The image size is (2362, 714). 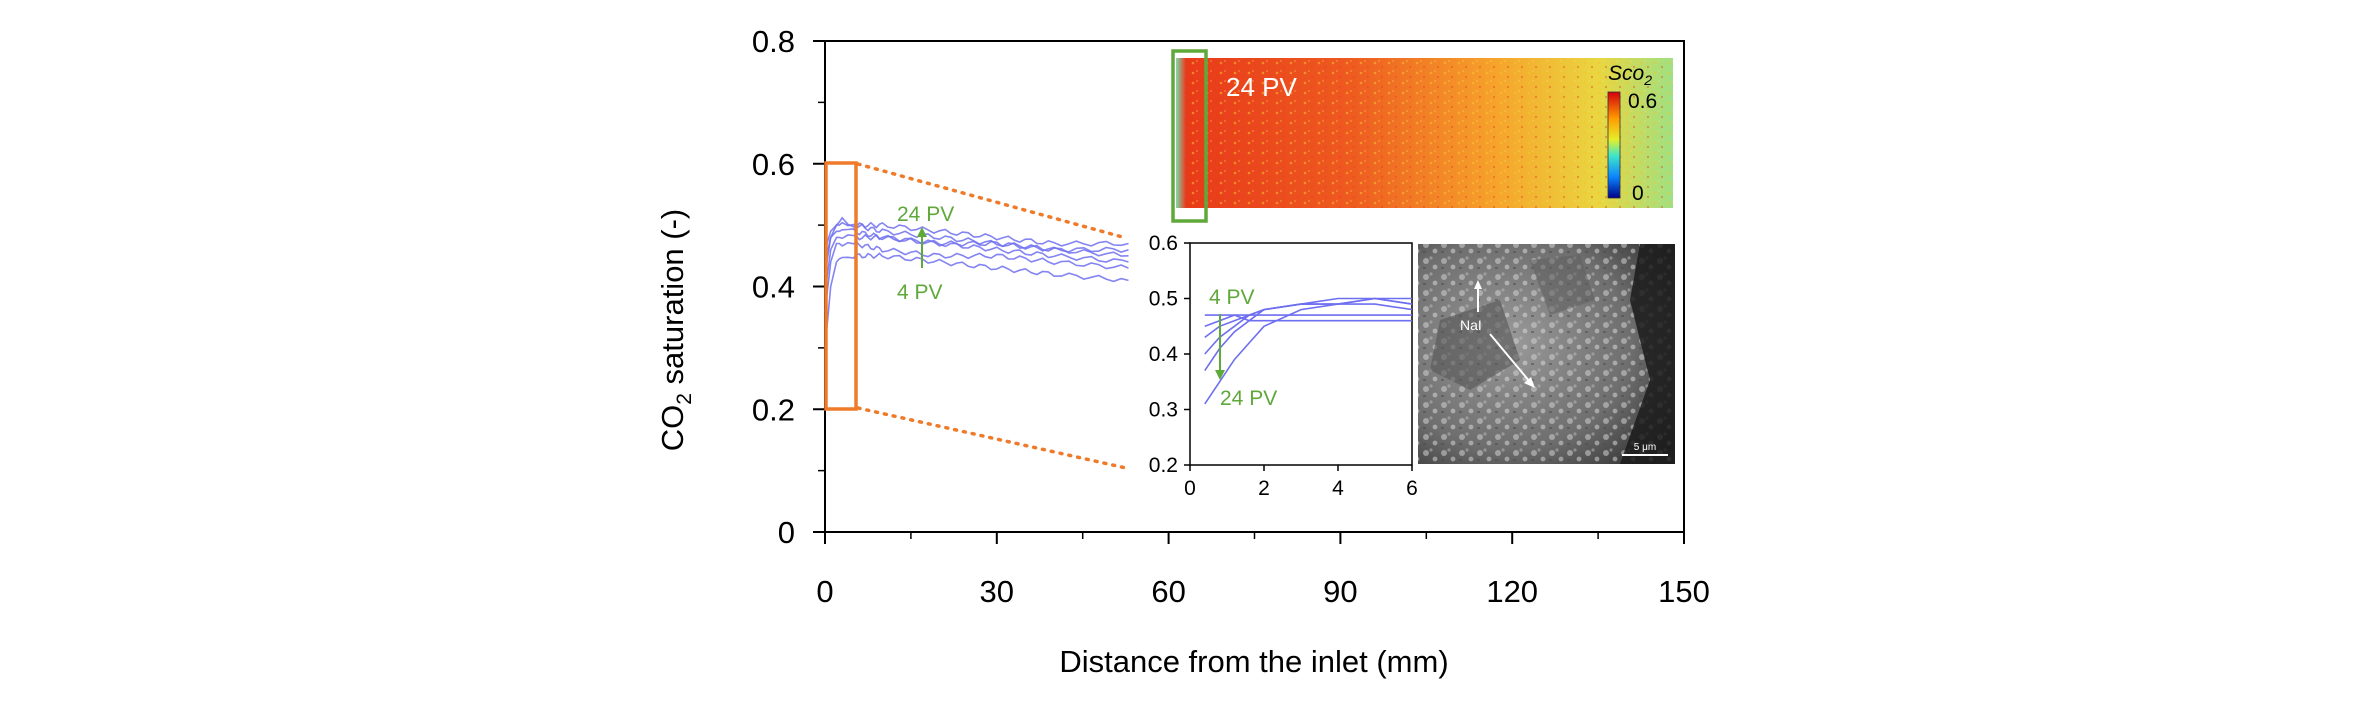 What do you see at coordinates (1546, 354) in the screenshot?
I see `sem-image: NaI 5 μm` at bounding box center [1546, 354].